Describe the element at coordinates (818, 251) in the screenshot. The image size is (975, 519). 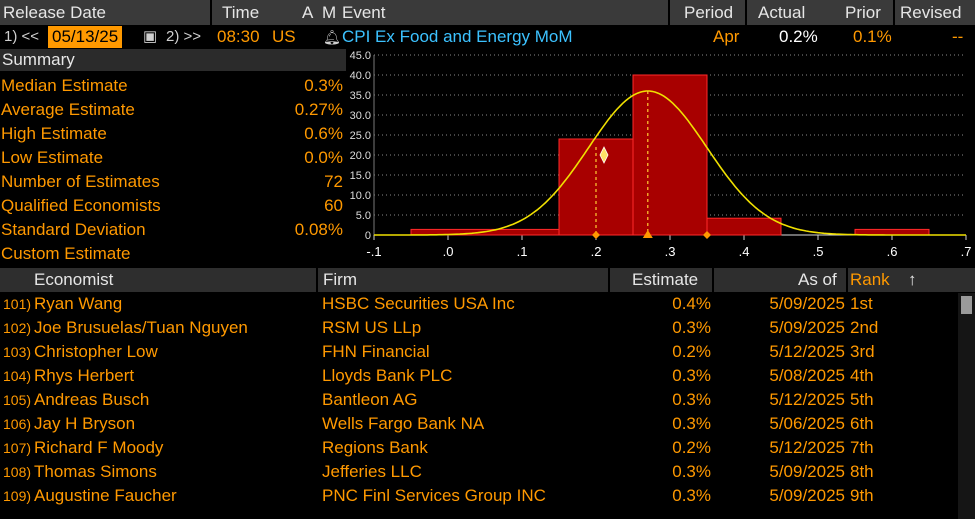
I see `x-tick-label: .5` at that location.